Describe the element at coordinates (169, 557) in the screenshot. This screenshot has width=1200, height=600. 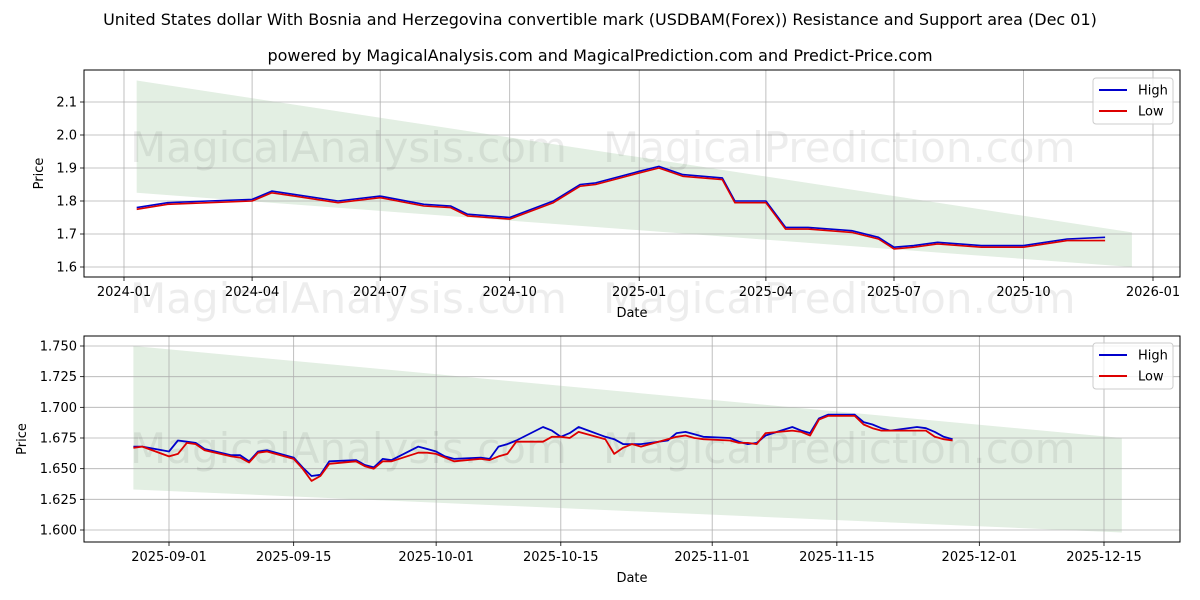
I see `x-tick-label: 2025-09-01` at that location.